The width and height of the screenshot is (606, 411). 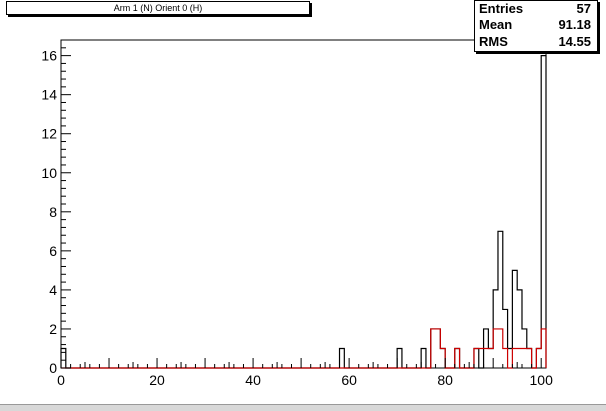 What do you see at coordinates (49, 56) in the screenshot?
I see `y-tick-label: 16` at bounding box center [49, 56].